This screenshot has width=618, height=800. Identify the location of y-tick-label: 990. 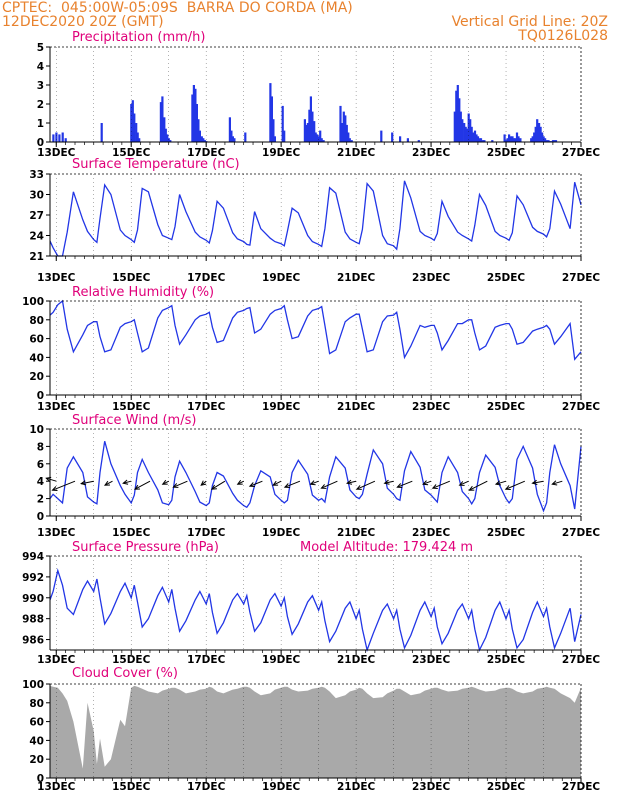
(33, 599).